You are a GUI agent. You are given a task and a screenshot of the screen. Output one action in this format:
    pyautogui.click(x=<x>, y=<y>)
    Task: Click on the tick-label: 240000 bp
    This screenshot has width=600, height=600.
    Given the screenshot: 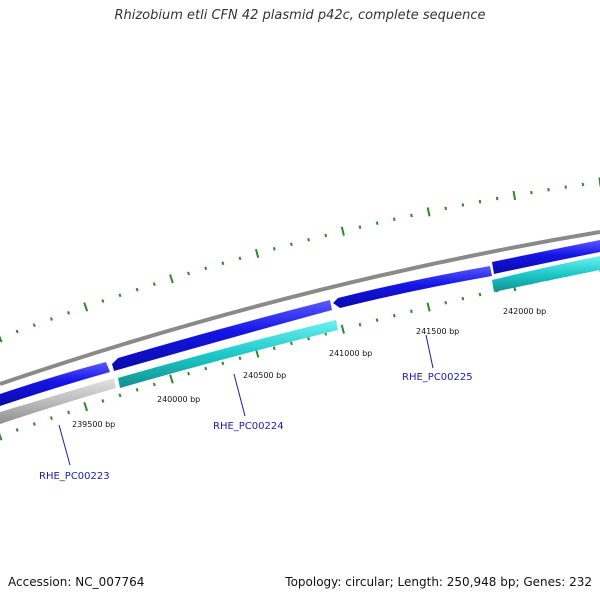 What is the action you would take?
    pyautogui.click(x=178, y=399)
    